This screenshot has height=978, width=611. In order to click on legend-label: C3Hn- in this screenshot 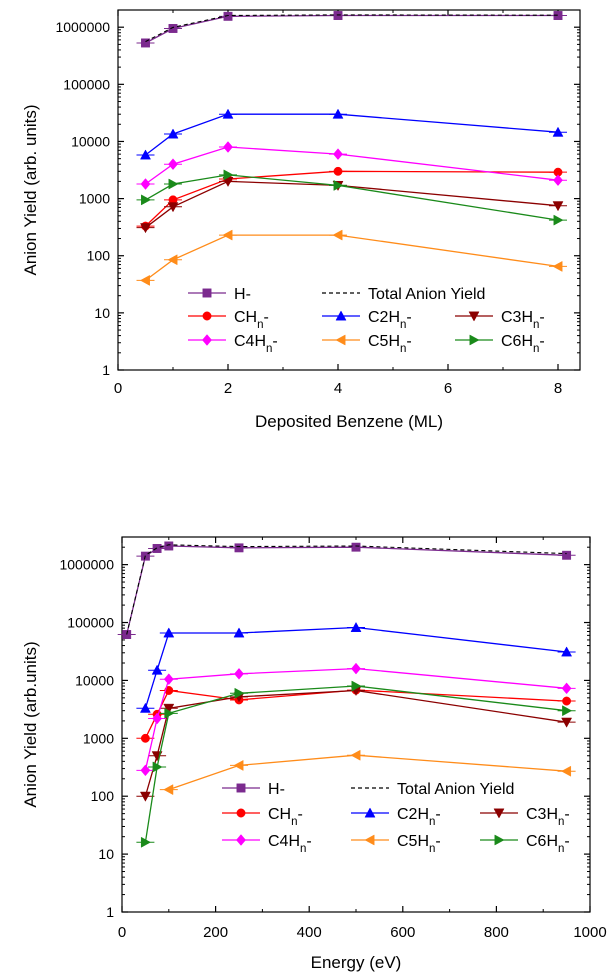, I will do `click(548, 817)`.